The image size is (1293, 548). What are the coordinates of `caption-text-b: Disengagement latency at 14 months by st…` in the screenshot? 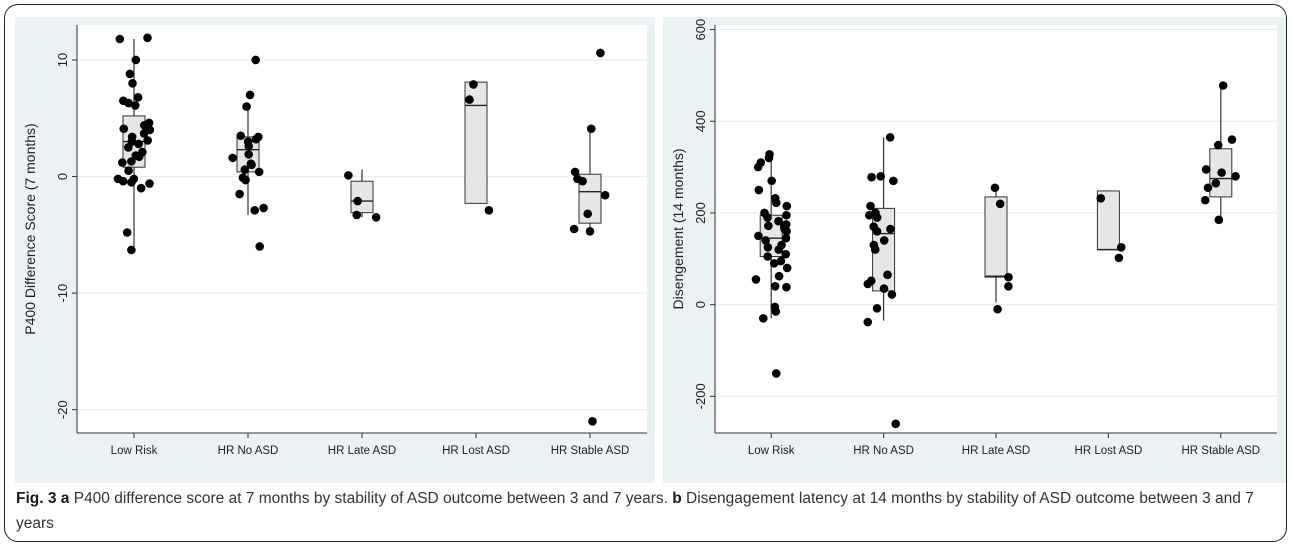 It's located at (635, 511).